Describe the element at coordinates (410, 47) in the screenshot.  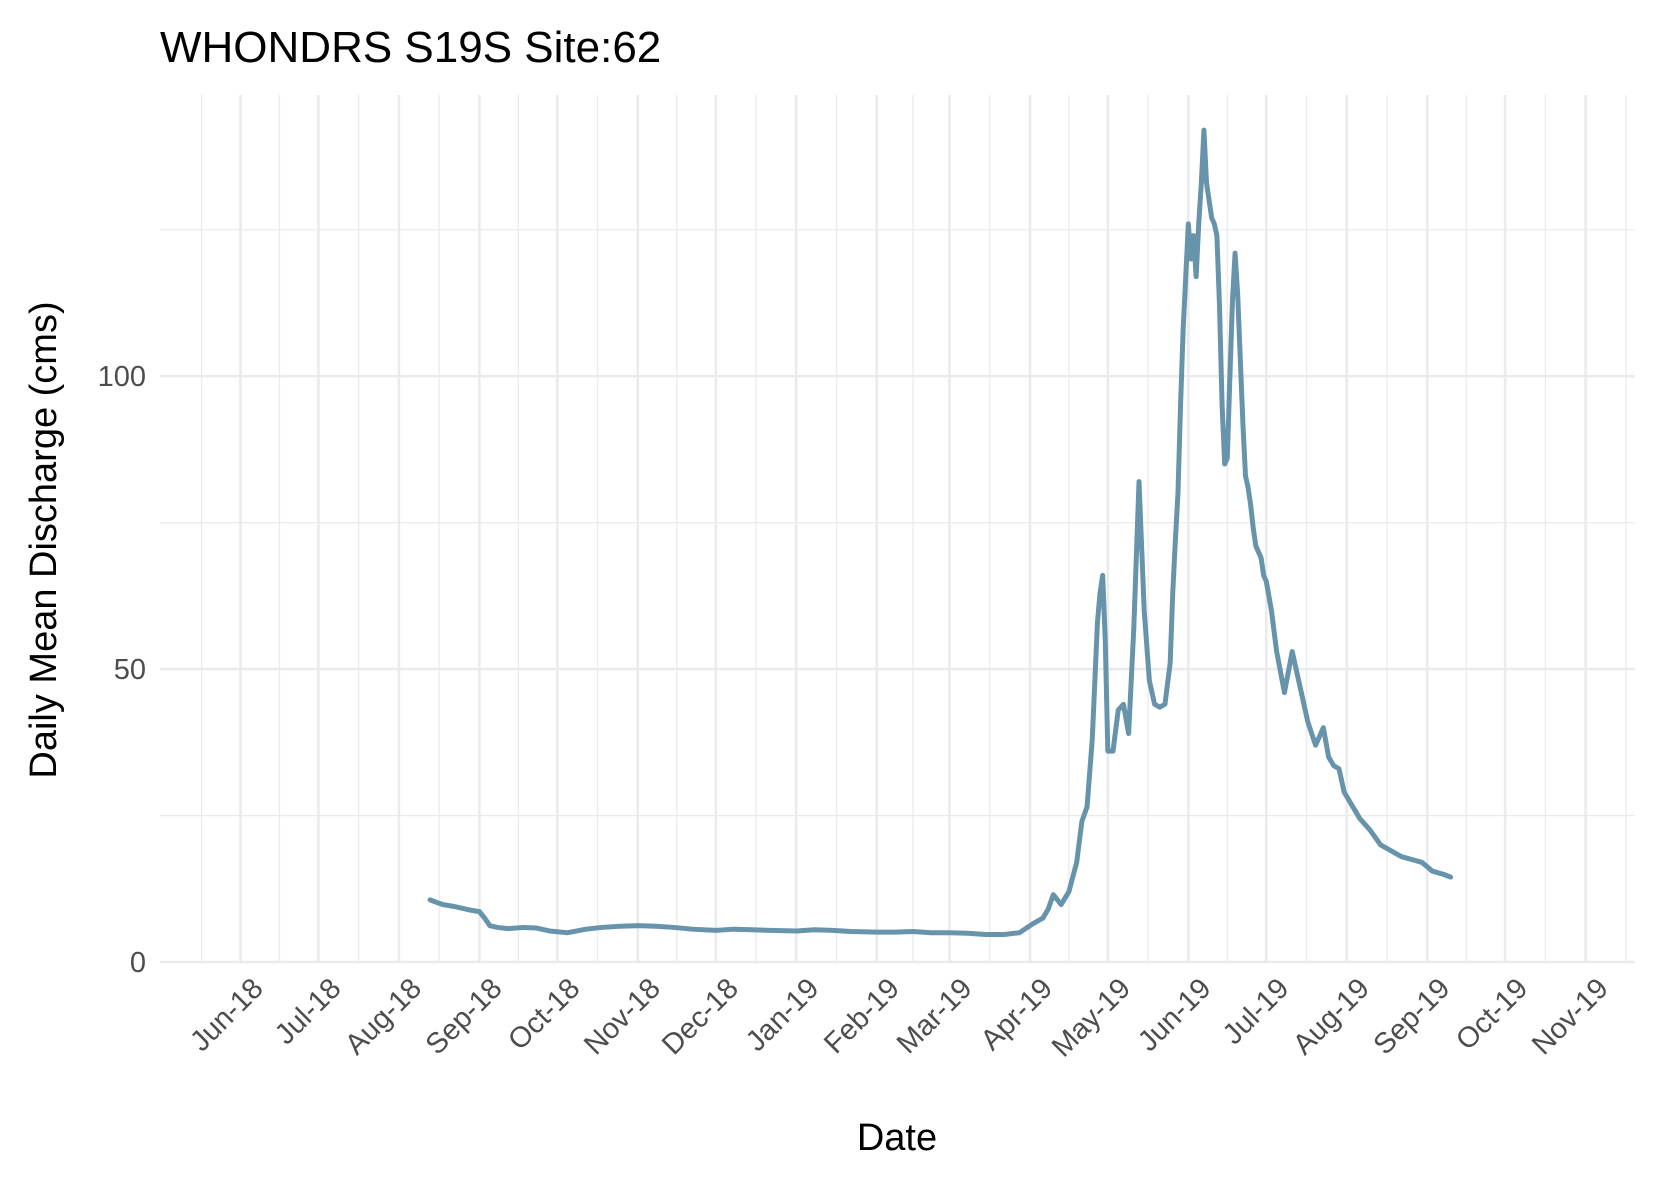
I see `chart-title: WHONDRS S19S Site:62` at that location.